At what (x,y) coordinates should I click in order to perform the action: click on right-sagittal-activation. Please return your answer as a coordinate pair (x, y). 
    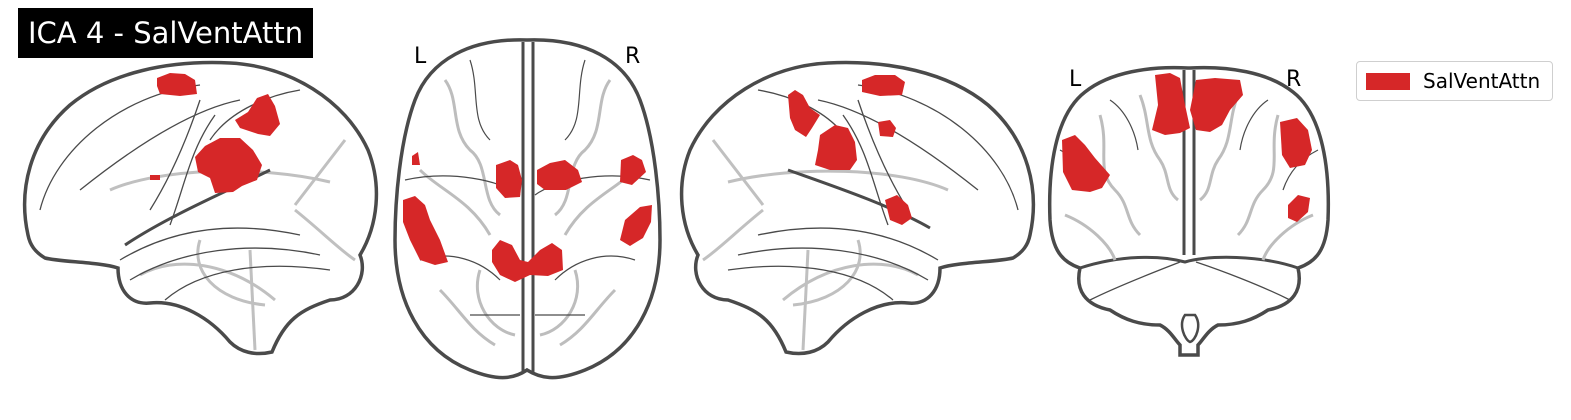
    Looking at the image, I should click on (850, 150).